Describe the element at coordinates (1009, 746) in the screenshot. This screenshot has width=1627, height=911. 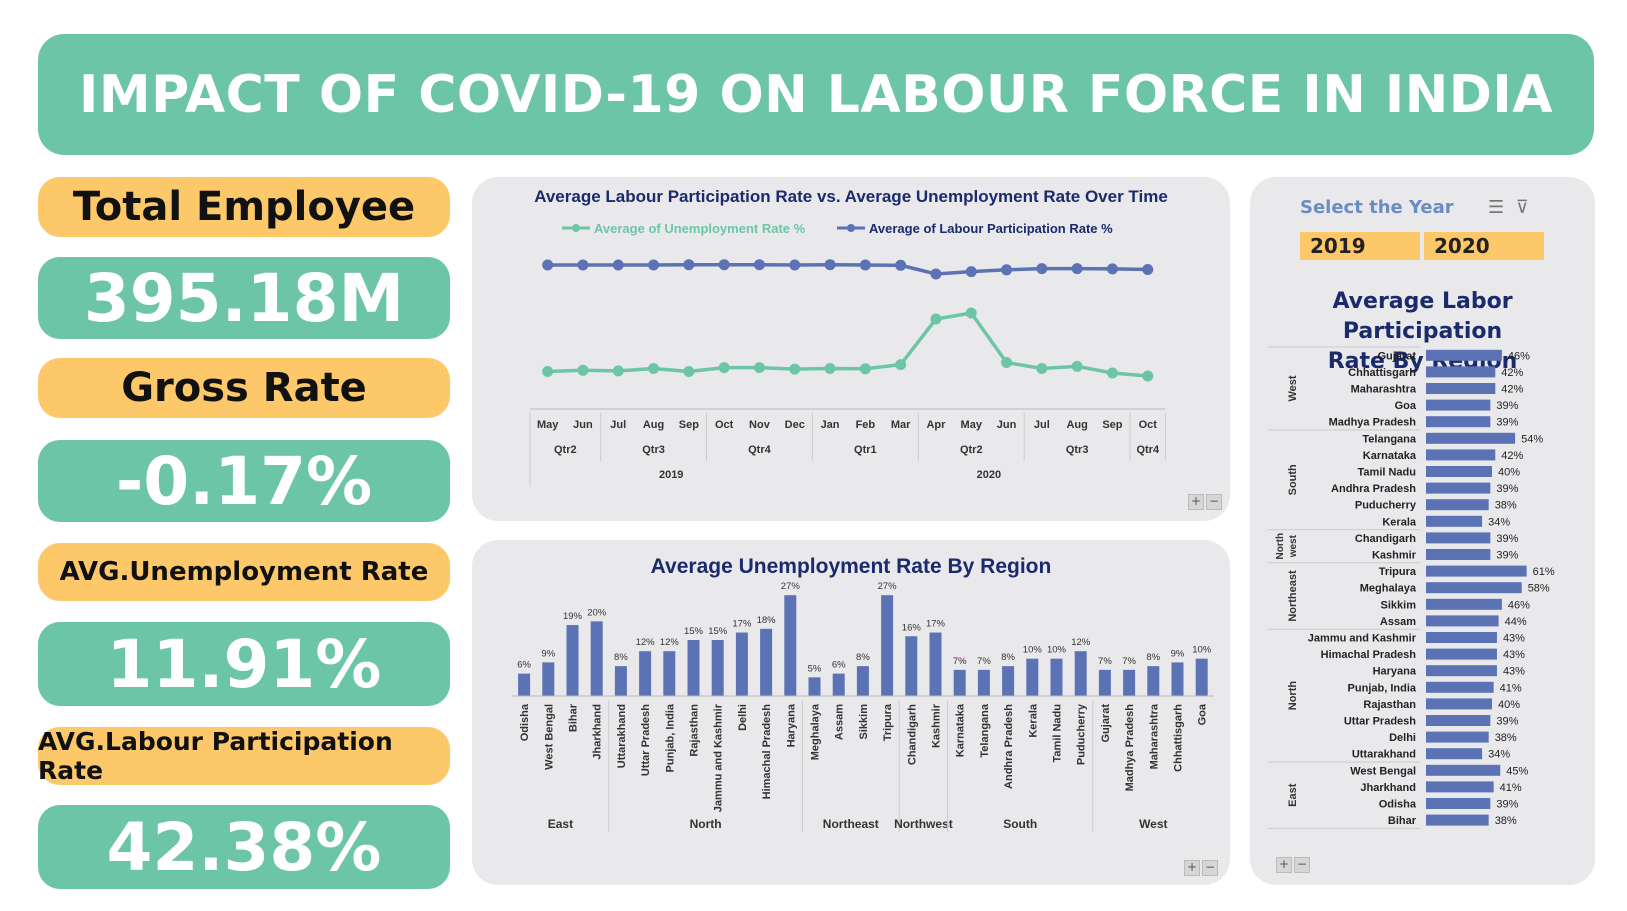
I see `state-tick-label: Andhra Pradesh` at that location.